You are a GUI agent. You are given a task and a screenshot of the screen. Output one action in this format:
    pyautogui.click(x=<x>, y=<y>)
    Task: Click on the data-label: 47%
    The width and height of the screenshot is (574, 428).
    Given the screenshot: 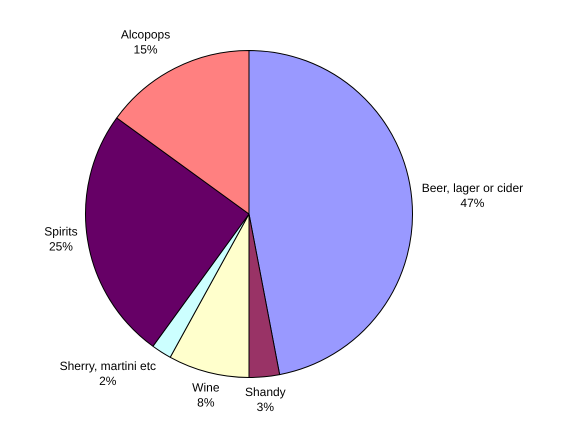 What is the action you would take?
    pyautogui.click(x=472, y=203)
    